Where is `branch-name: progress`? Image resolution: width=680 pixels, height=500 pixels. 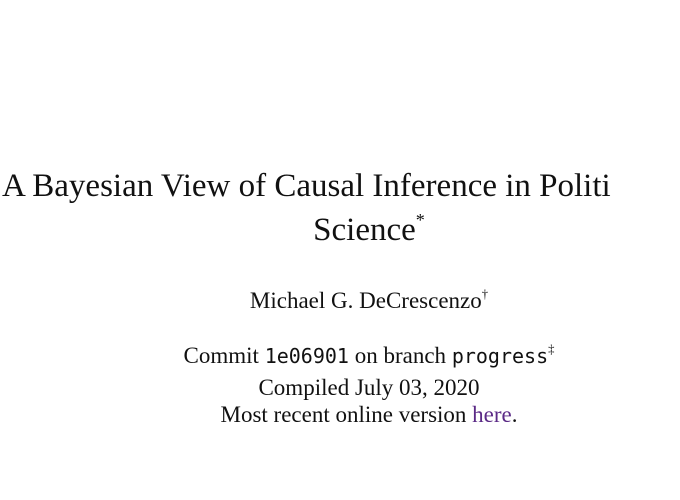
branch-name: progress is located at coordinates (500, 356).